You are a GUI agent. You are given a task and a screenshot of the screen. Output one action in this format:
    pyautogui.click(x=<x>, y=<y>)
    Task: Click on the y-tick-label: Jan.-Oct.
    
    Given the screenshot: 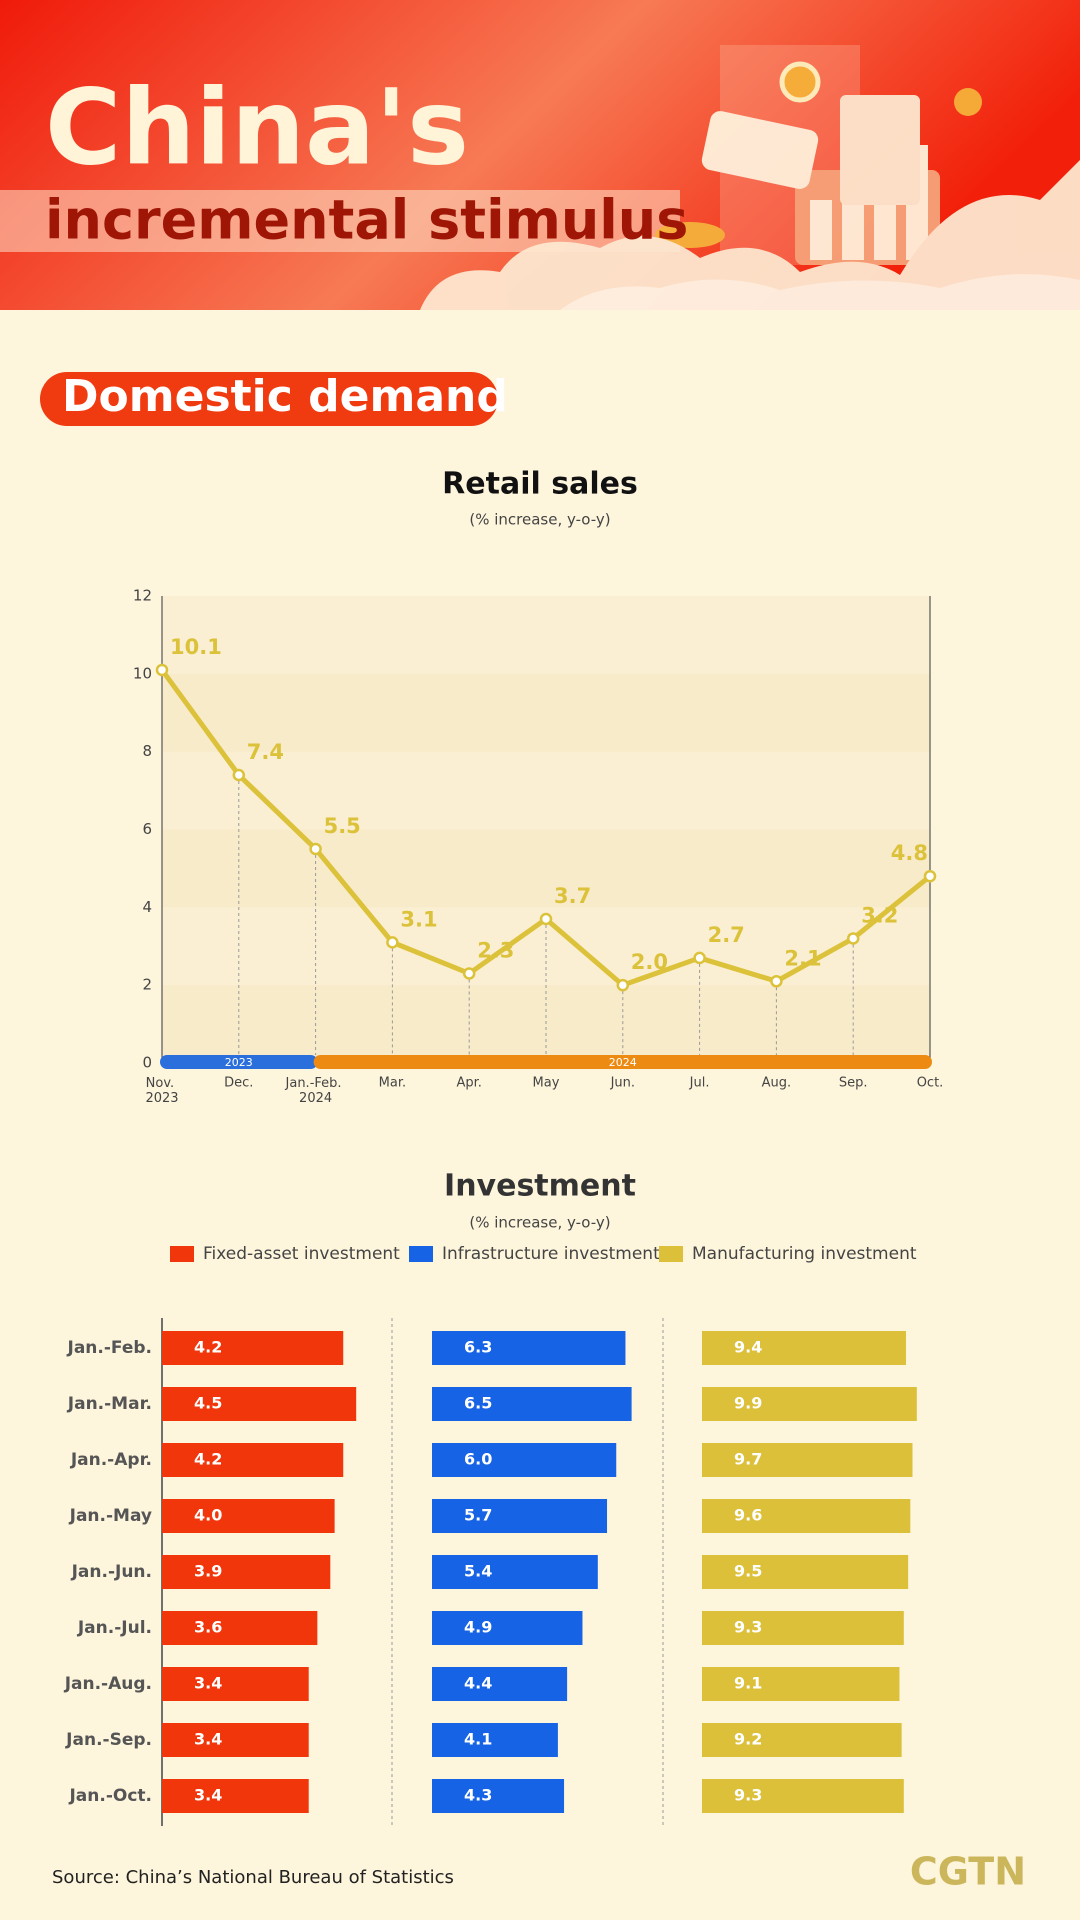 What is the action you would take?
    pyautogui.click(x=110, y=1796)
    